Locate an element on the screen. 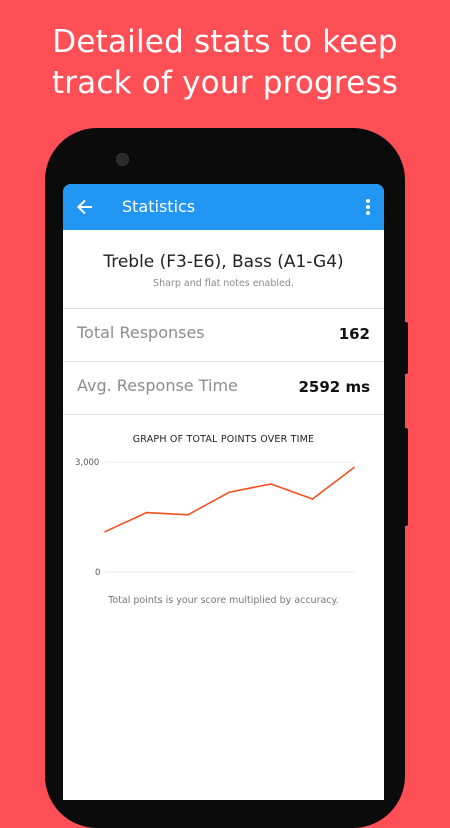 The width and height of the screenshot is (450, 828). series-line is located at coordinates (229, 499).